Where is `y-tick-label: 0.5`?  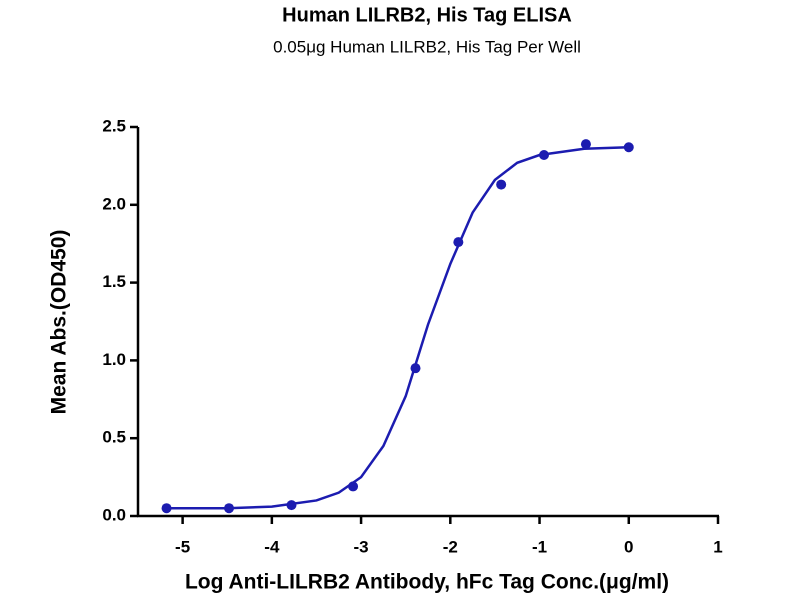 y-tick-label: 0.5 is located at coordinates (114, 437).